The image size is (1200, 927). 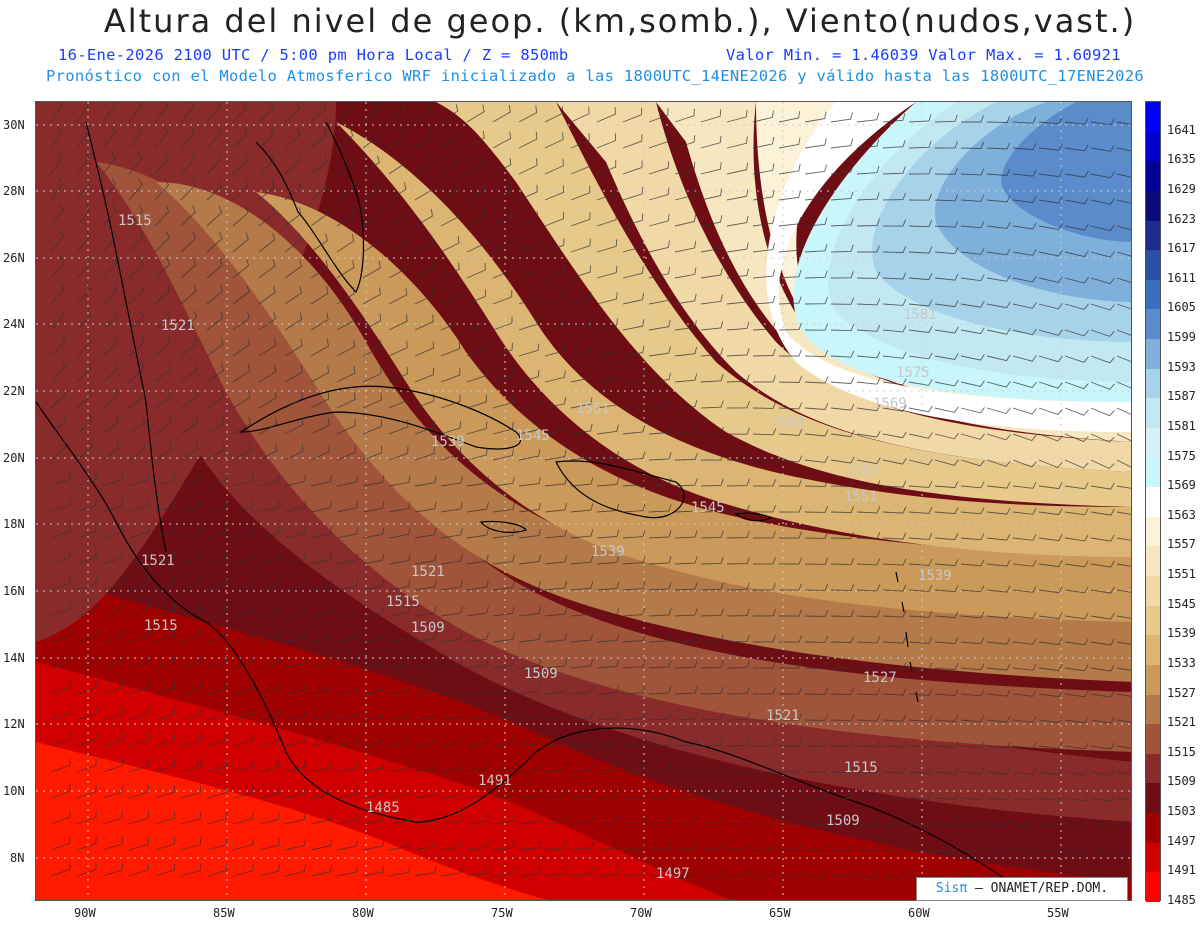 I want to click on legend-value-1557: 1557, so click(x=1181, y=544).